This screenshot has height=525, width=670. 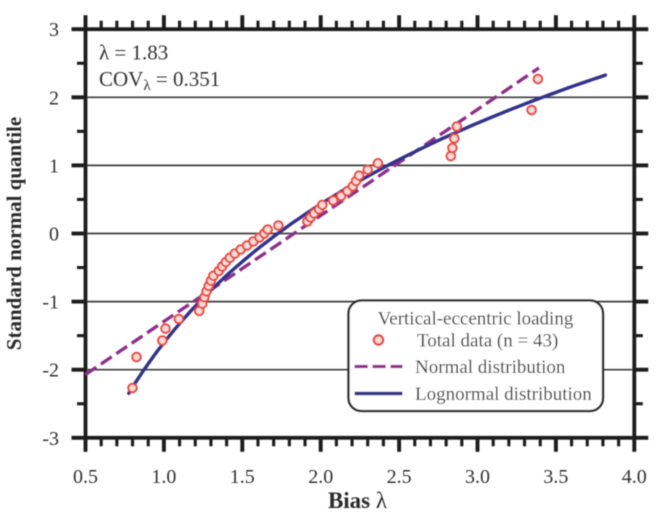 I want to click on svg-text: 2.0, so click(x=320, y=477).